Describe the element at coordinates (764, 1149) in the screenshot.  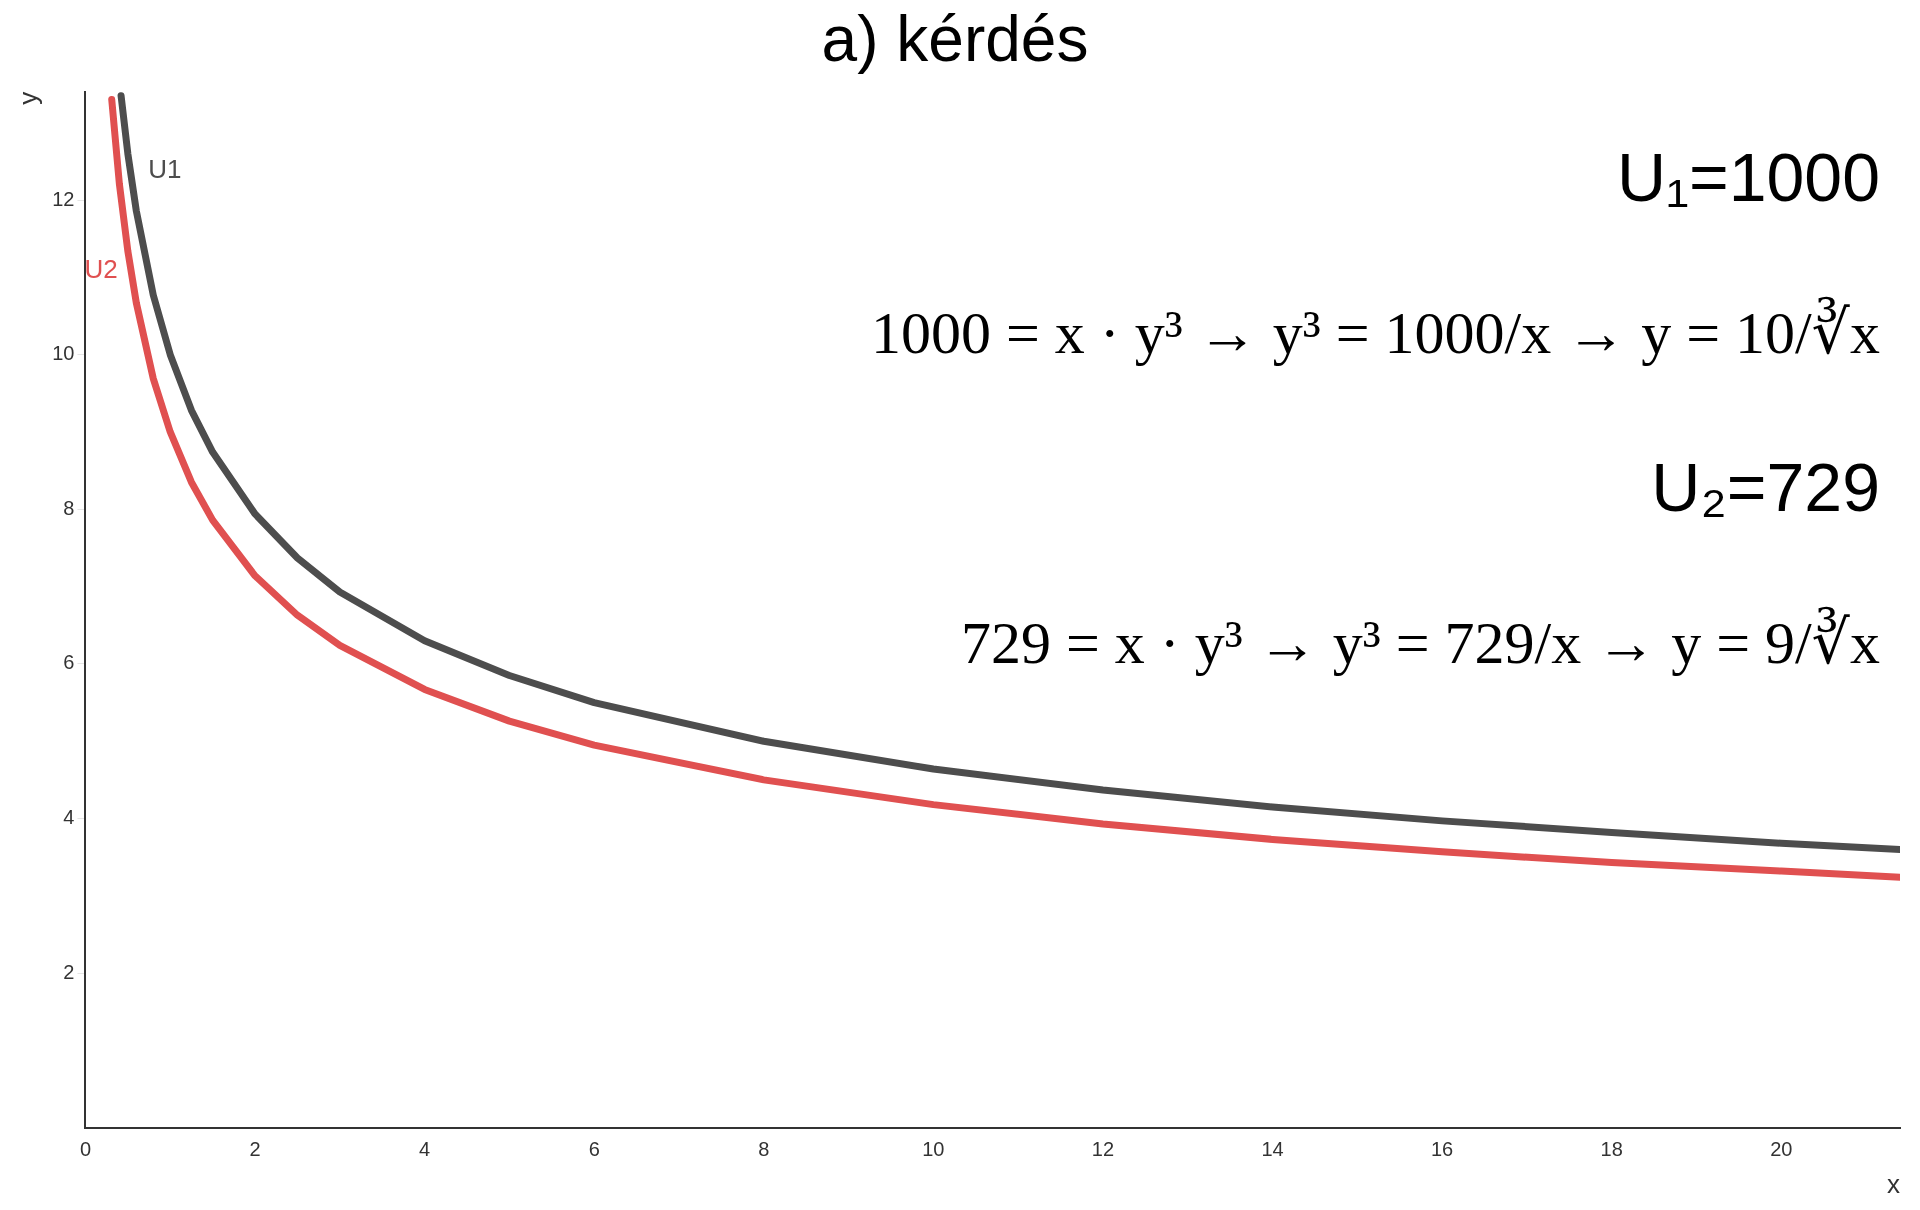
I see `x-tick-label: 8` at that location.